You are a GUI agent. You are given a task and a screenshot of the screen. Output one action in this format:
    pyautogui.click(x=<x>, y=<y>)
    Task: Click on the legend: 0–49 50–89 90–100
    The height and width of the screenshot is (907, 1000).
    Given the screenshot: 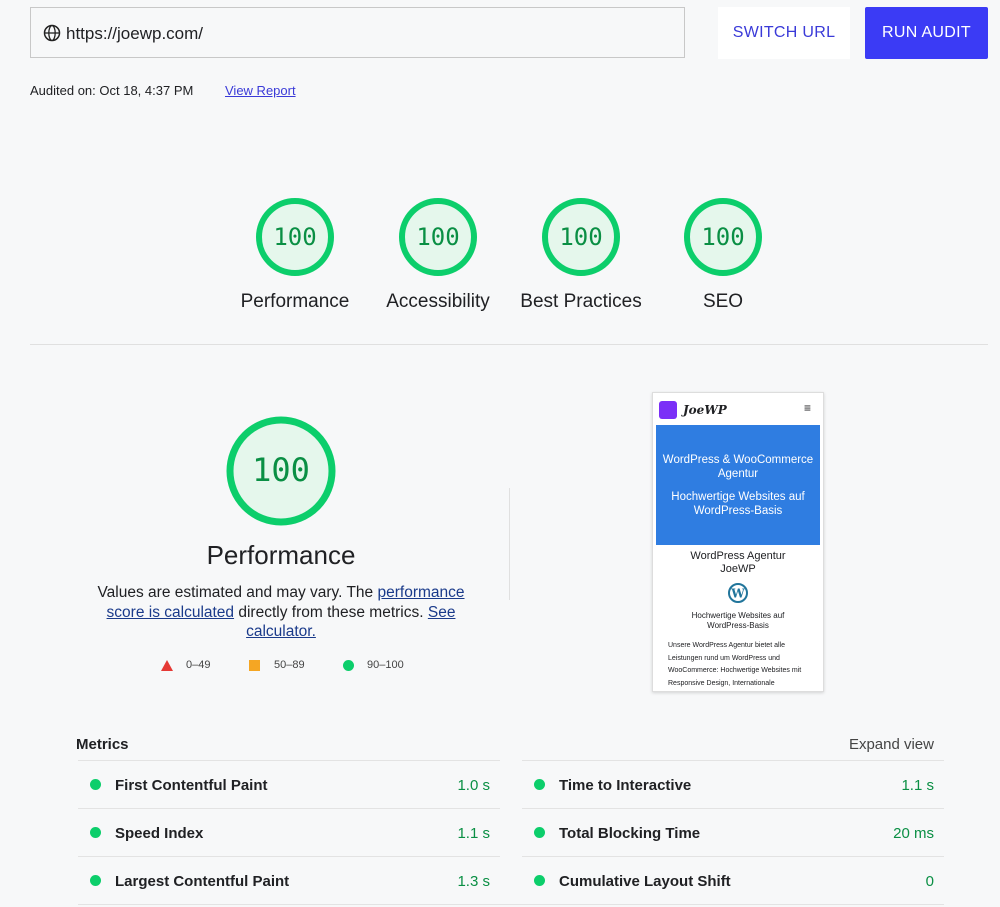 What is the action you would take?
    pyautogui.click(x=290, y=666)
    